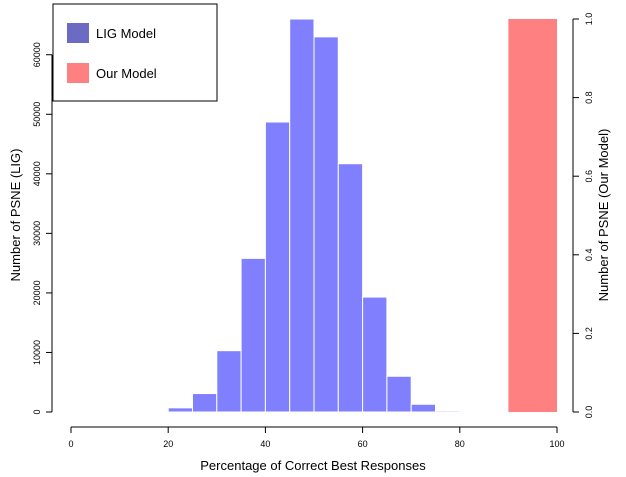 Image resolution: width=626 pixels, height=477 pixels. What do you see at coordinates (589, 97) in the screenshot?
I see `y-tick-label-right: 0.8` at bounding box center [589, 97].